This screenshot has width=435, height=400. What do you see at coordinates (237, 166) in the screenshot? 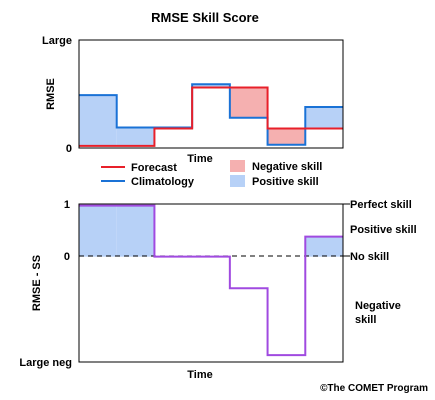
I see `legend-negative-swatch` at bounding box center [237, 166].